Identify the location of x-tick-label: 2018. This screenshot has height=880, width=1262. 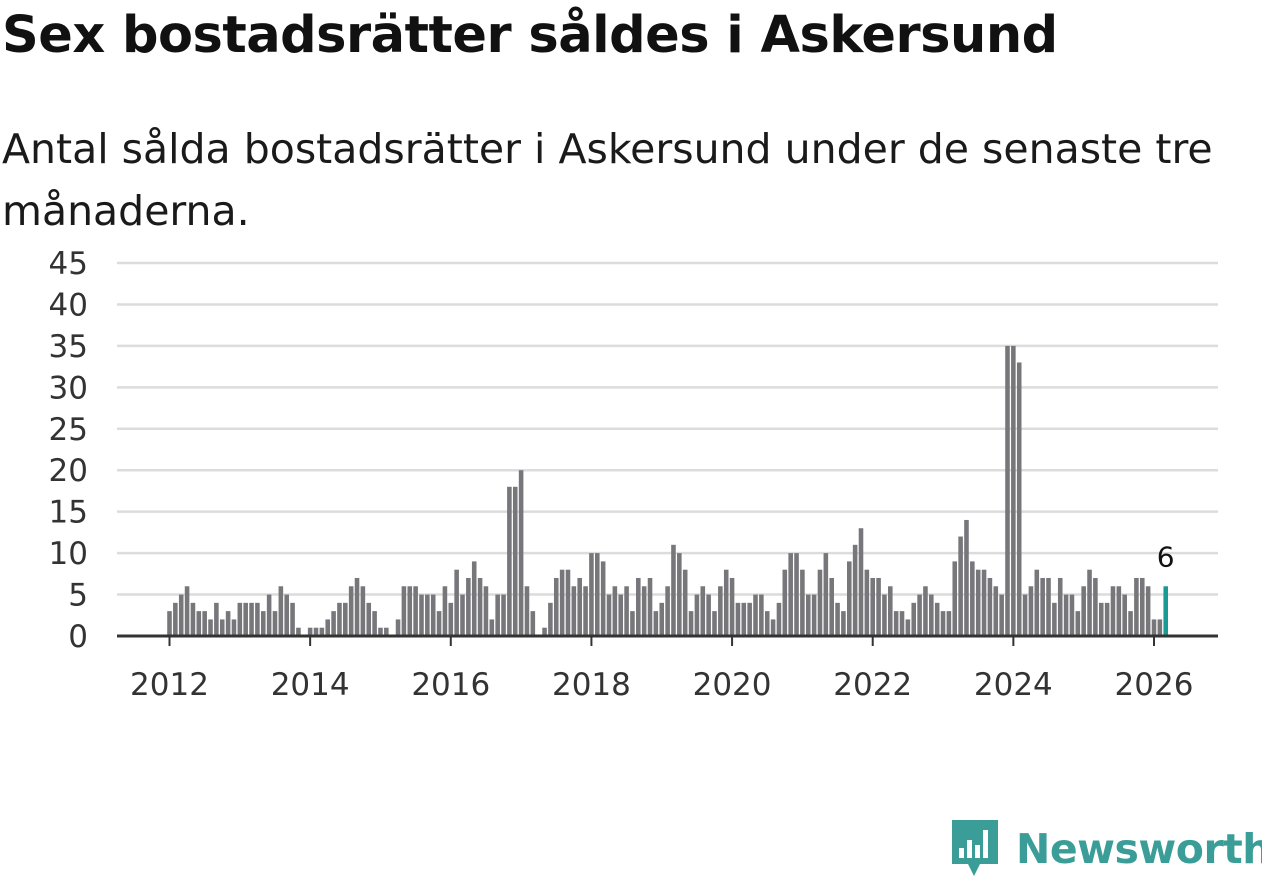
(591, 685).